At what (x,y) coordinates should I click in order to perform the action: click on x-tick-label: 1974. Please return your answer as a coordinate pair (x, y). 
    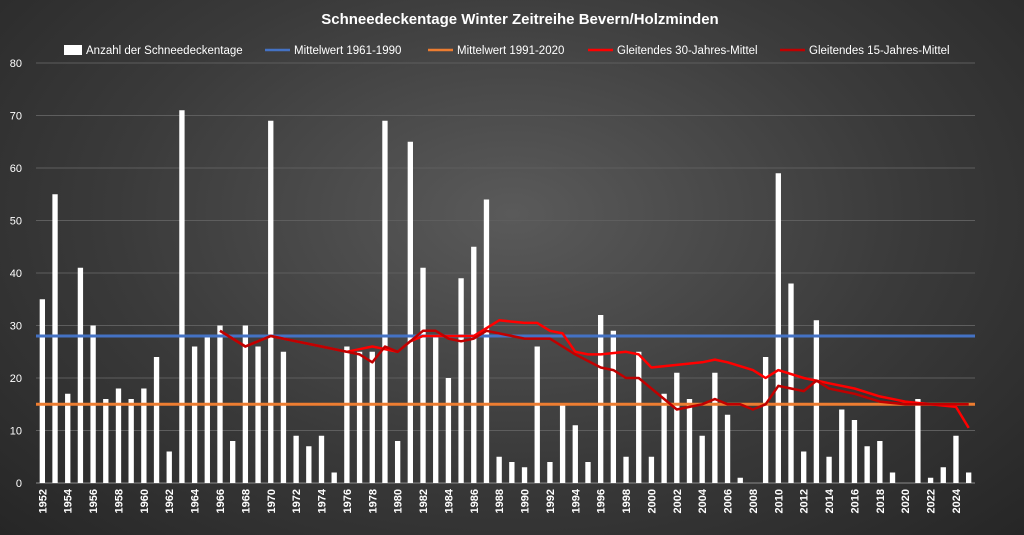
    Looking at the image, I should click on (323, 500).